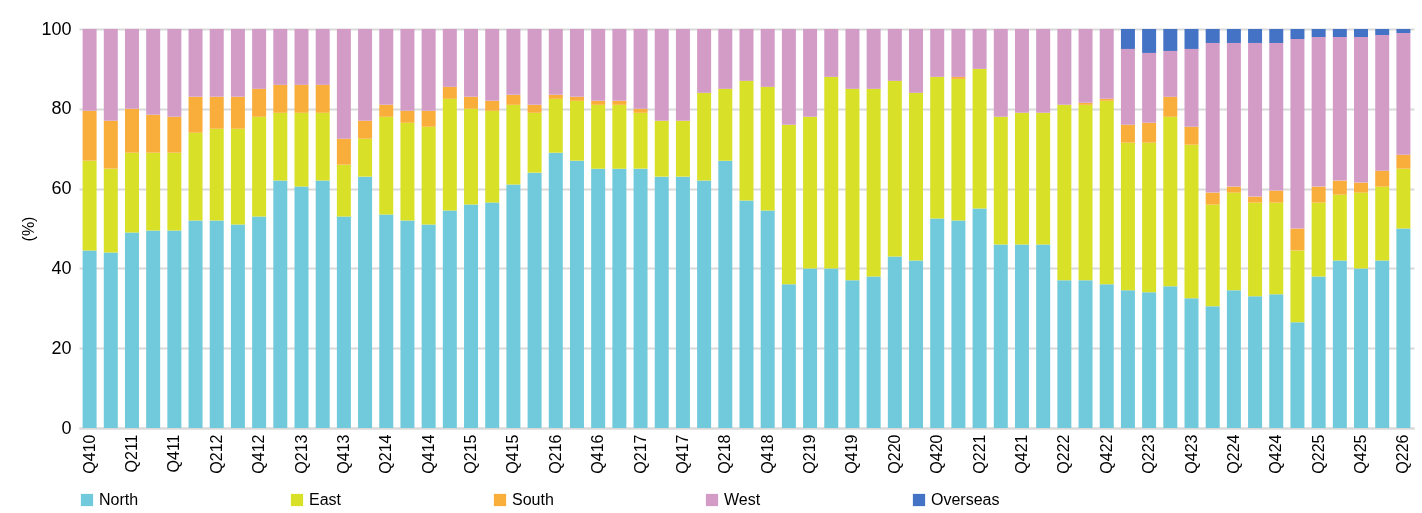  I want to click on x-tick-label: Q211, so click(131, 453).